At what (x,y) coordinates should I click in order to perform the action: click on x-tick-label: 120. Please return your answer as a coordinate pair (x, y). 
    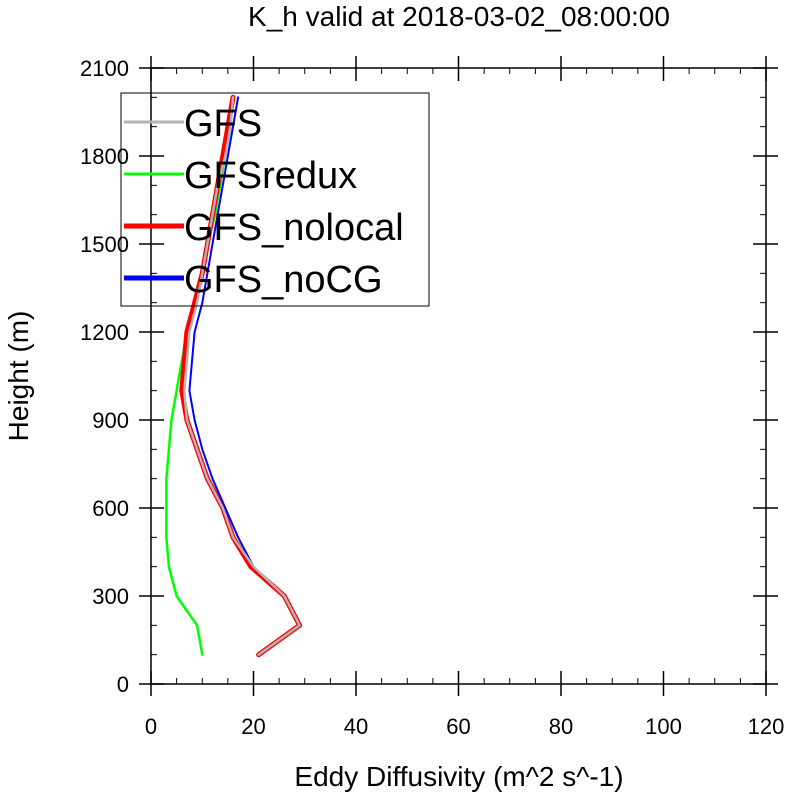
    Looking at the image, I should click on (766, 726).